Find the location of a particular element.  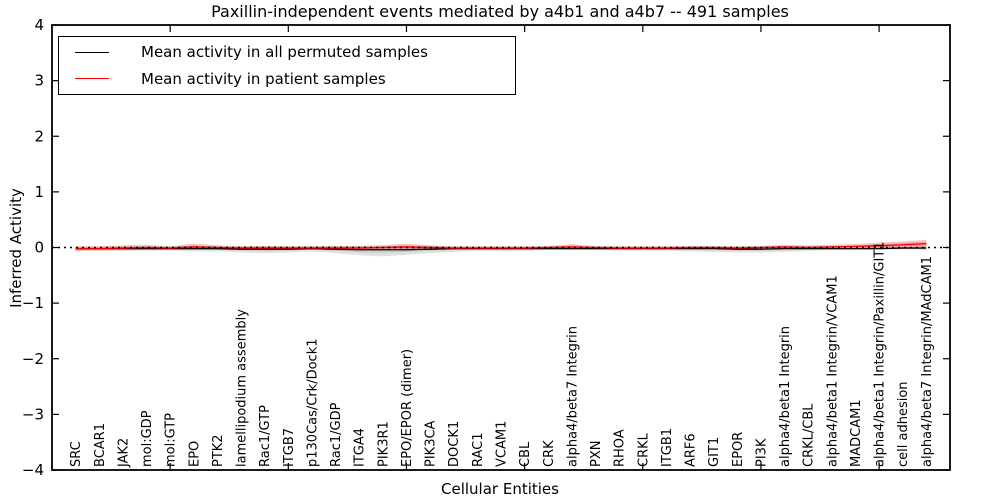

category-label: CRKL/CBL is located at coordinates (809, 435).